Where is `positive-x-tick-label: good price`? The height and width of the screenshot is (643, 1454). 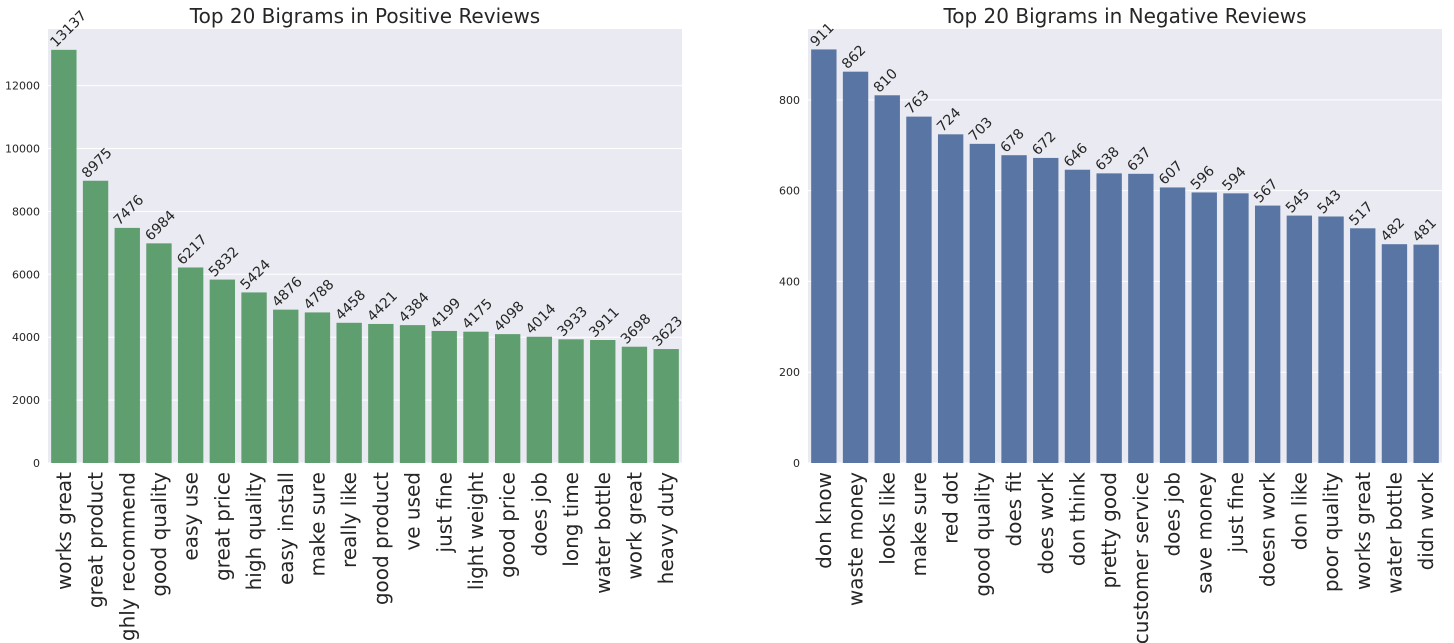
positive-x-tick-label: good price is located at coordinates (508, 525).